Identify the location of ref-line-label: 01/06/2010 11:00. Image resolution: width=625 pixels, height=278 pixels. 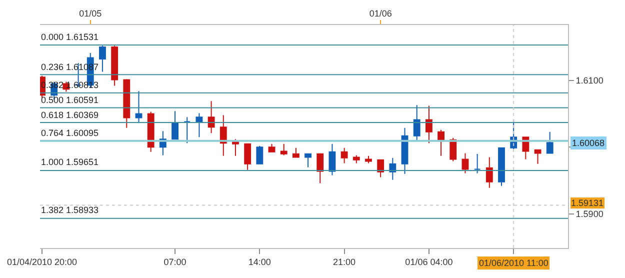
(513, 263).